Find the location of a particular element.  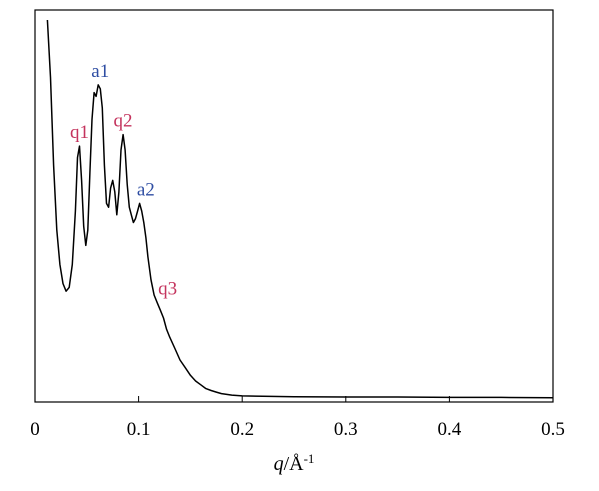

peak-label-q2: q2 is located at coordinates (123, 121).